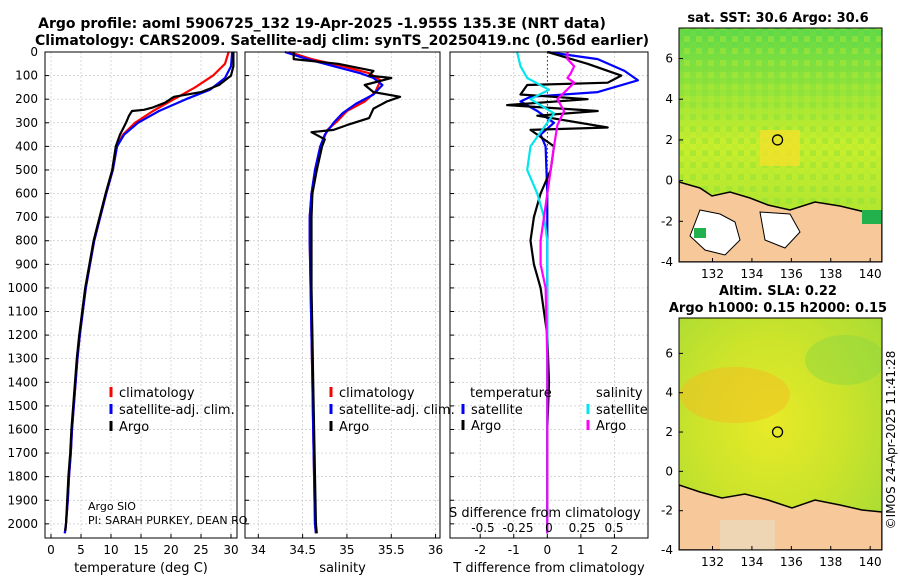  Describe the element at coordinates (511, 393) in the screenshot. I see `legend-title-temperature: temperature` at that location.